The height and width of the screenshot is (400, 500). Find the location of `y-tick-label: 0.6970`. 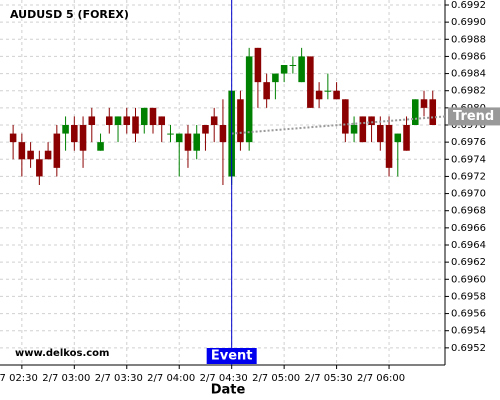

y-tick-label: 0.6970 is located at coordinates (468, 194).